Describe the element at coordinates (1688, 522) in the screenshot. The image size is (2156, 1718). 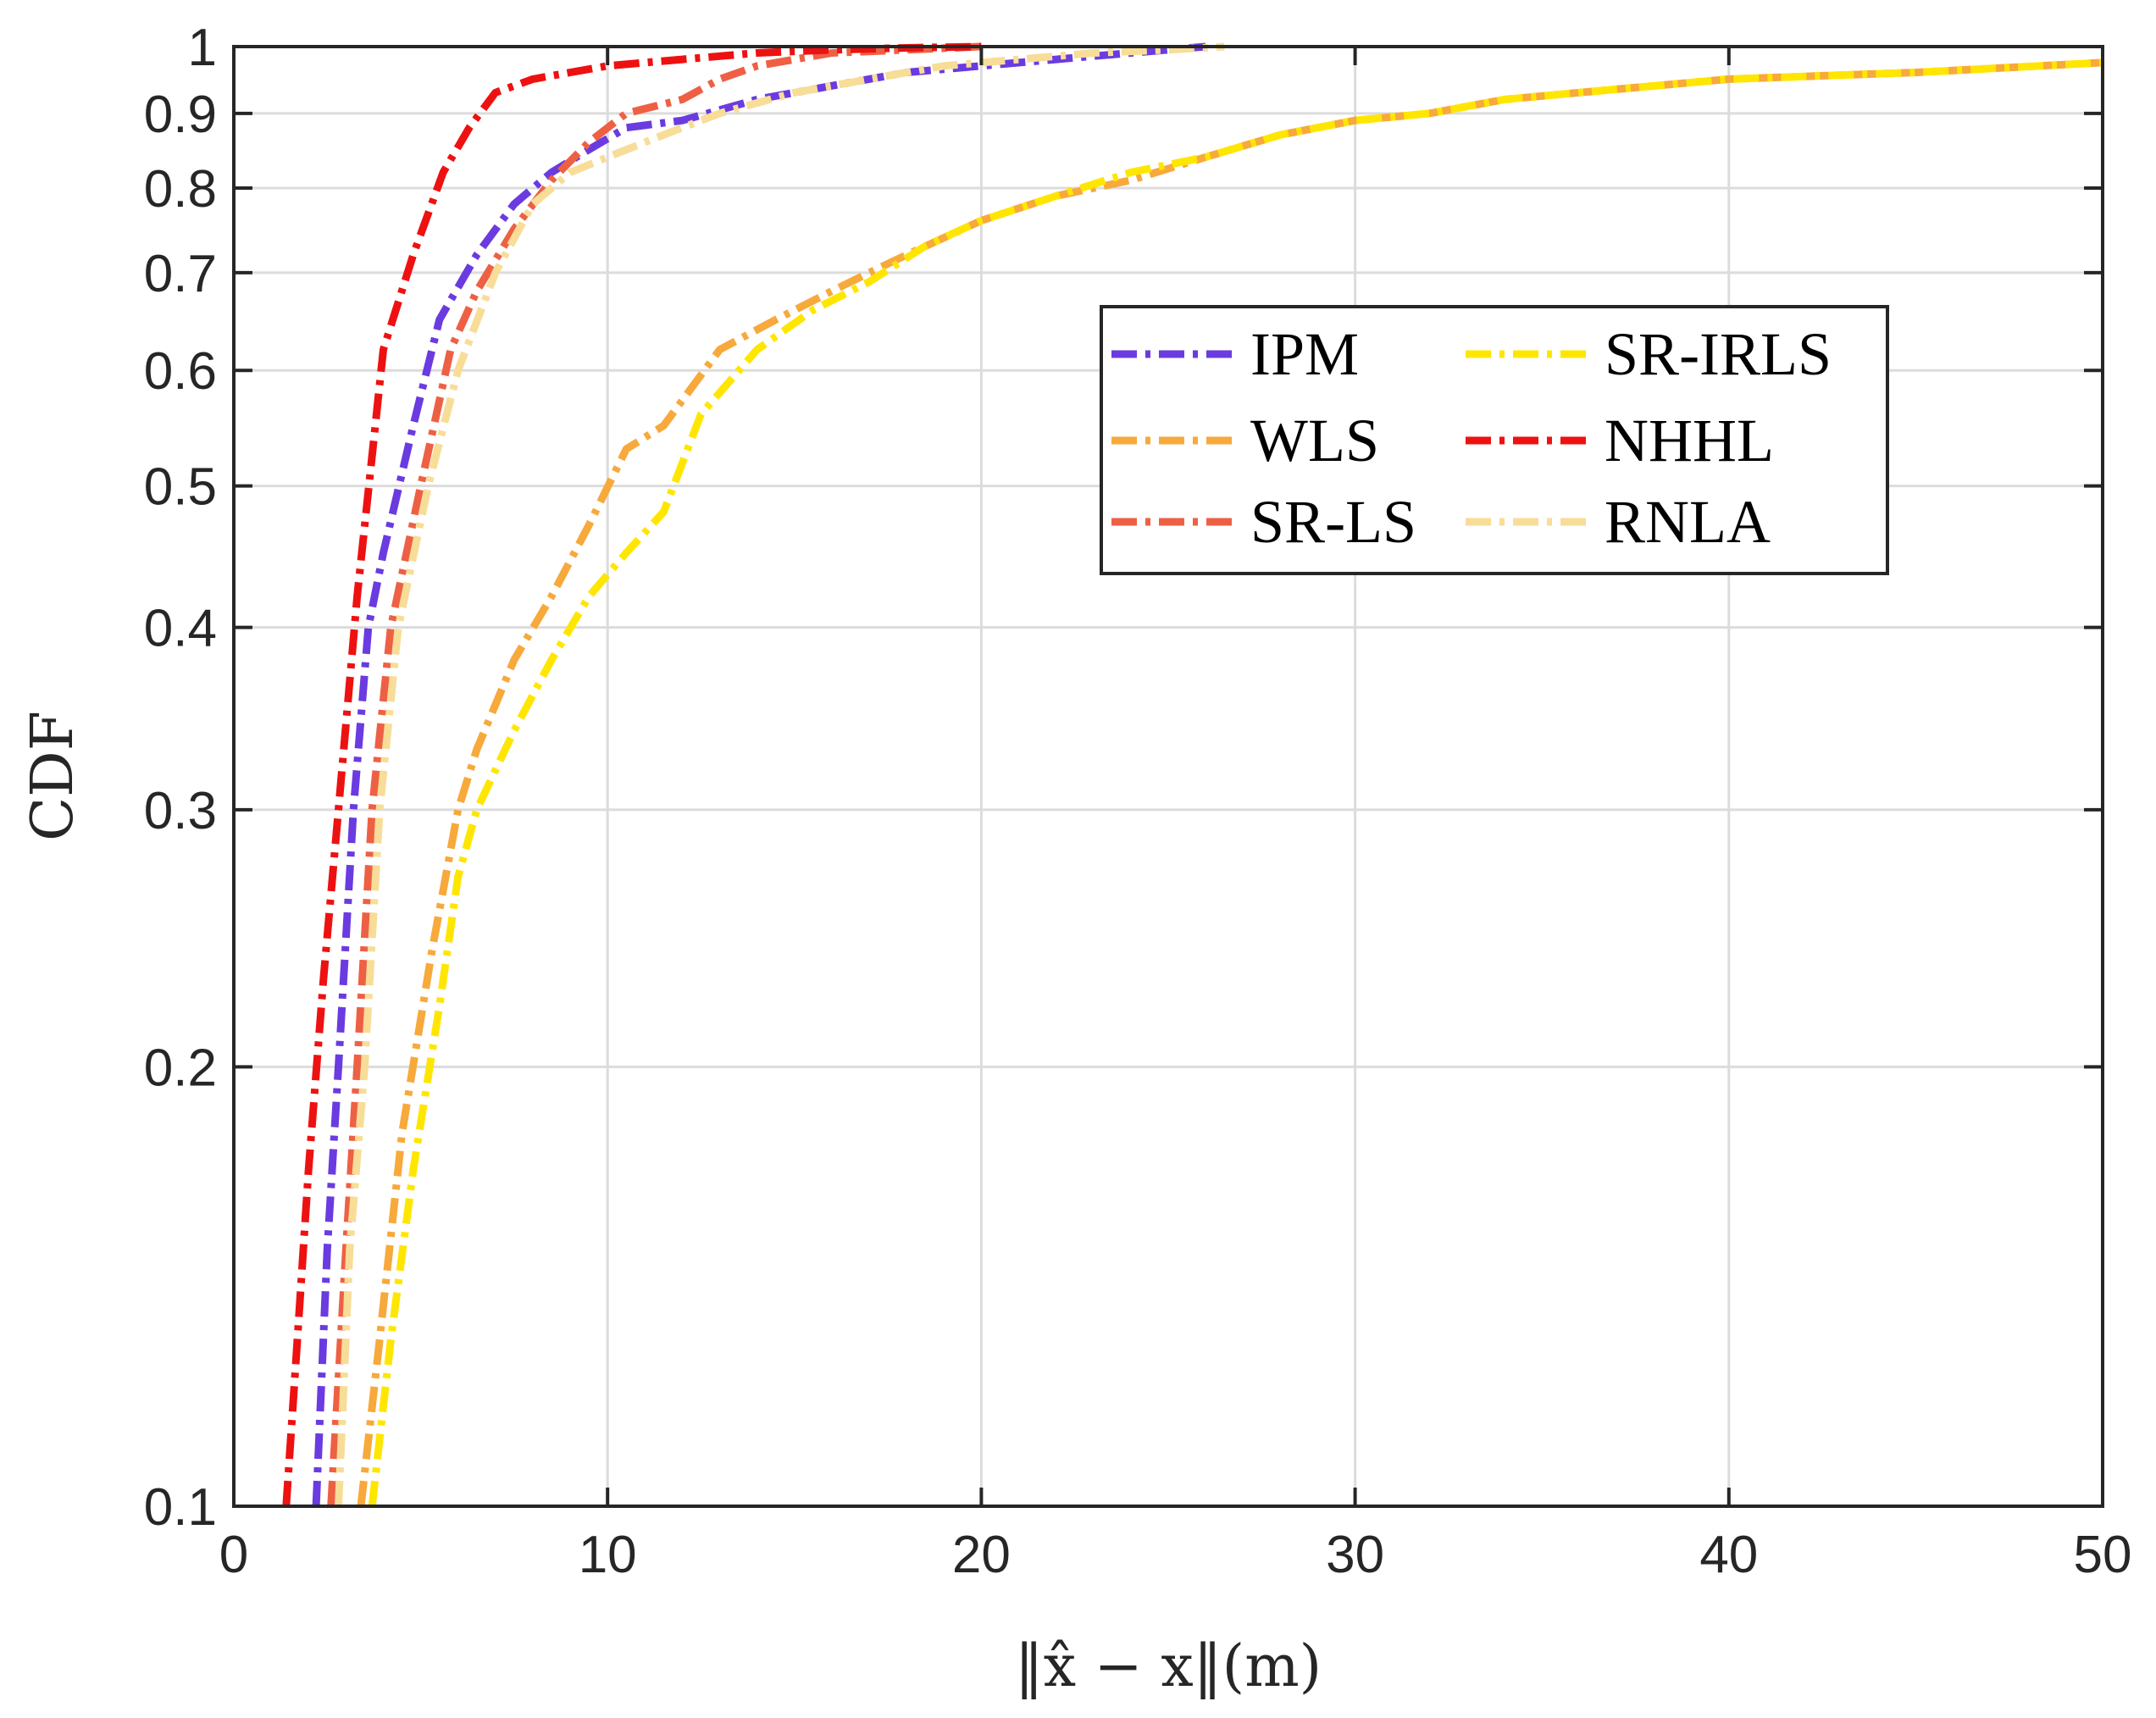
I see `legend-label-rnla: RNLA` at that location.